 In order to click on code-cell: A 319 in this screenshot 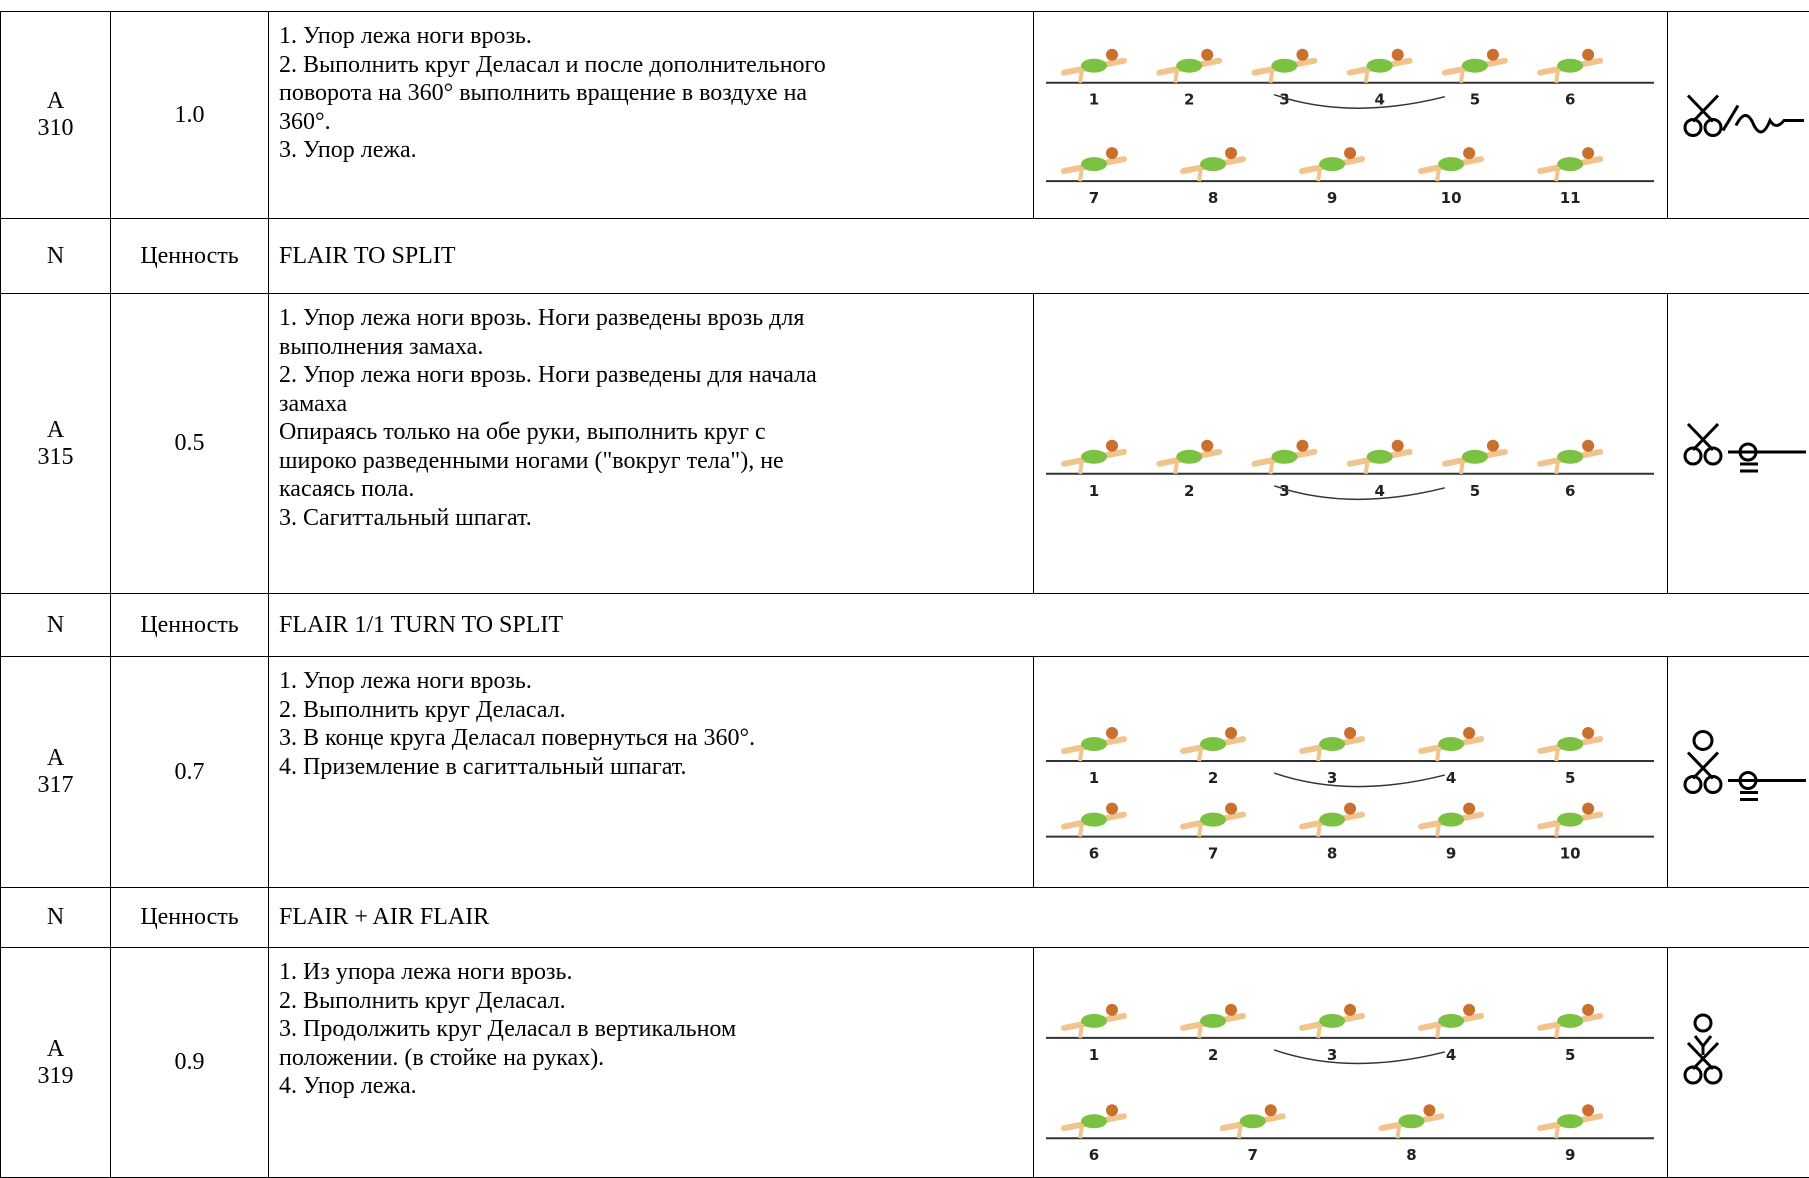, I will do `click(55, 1062)`.